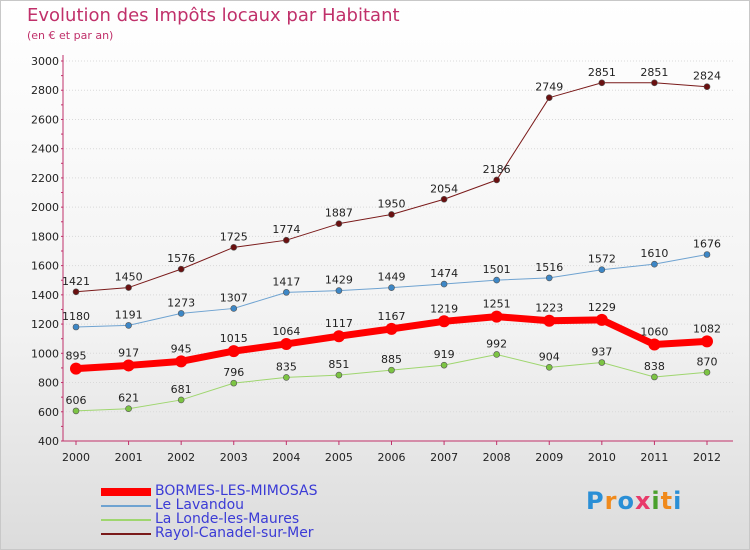  What do you see at coordinates (497, 169) in the screenshot?
I see `data-label: 2186` at bounding box center [497, 169].